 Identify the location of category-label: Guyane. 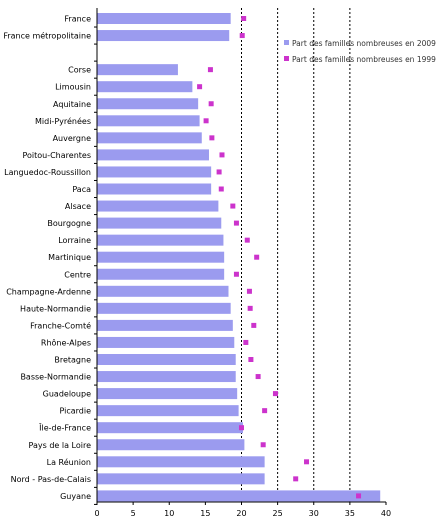
(75, 496).